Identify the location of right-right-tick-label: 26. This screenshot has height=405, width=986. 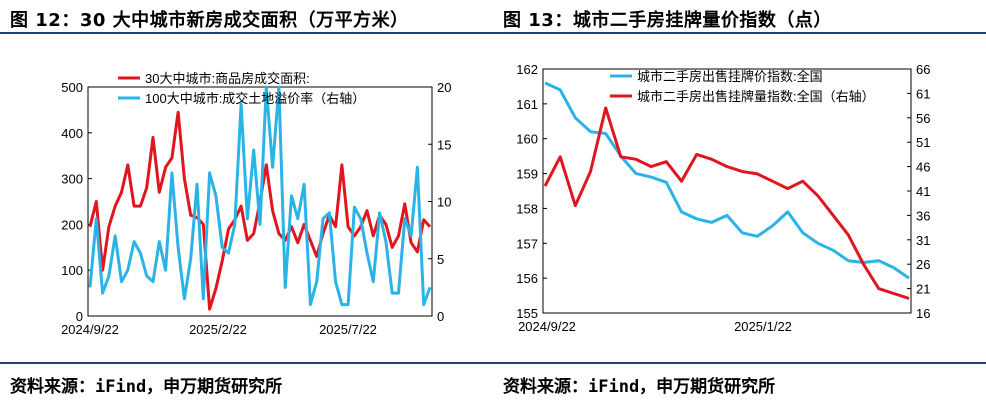
(923, 264).